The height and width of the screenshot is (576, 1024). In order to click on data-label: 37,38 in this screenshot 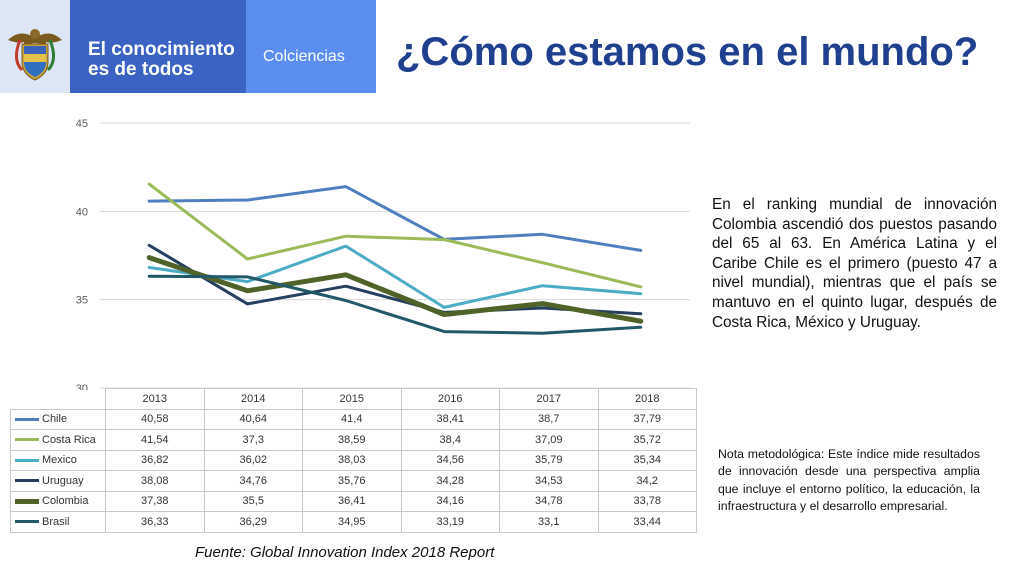, I will do `click(155, 501)`.